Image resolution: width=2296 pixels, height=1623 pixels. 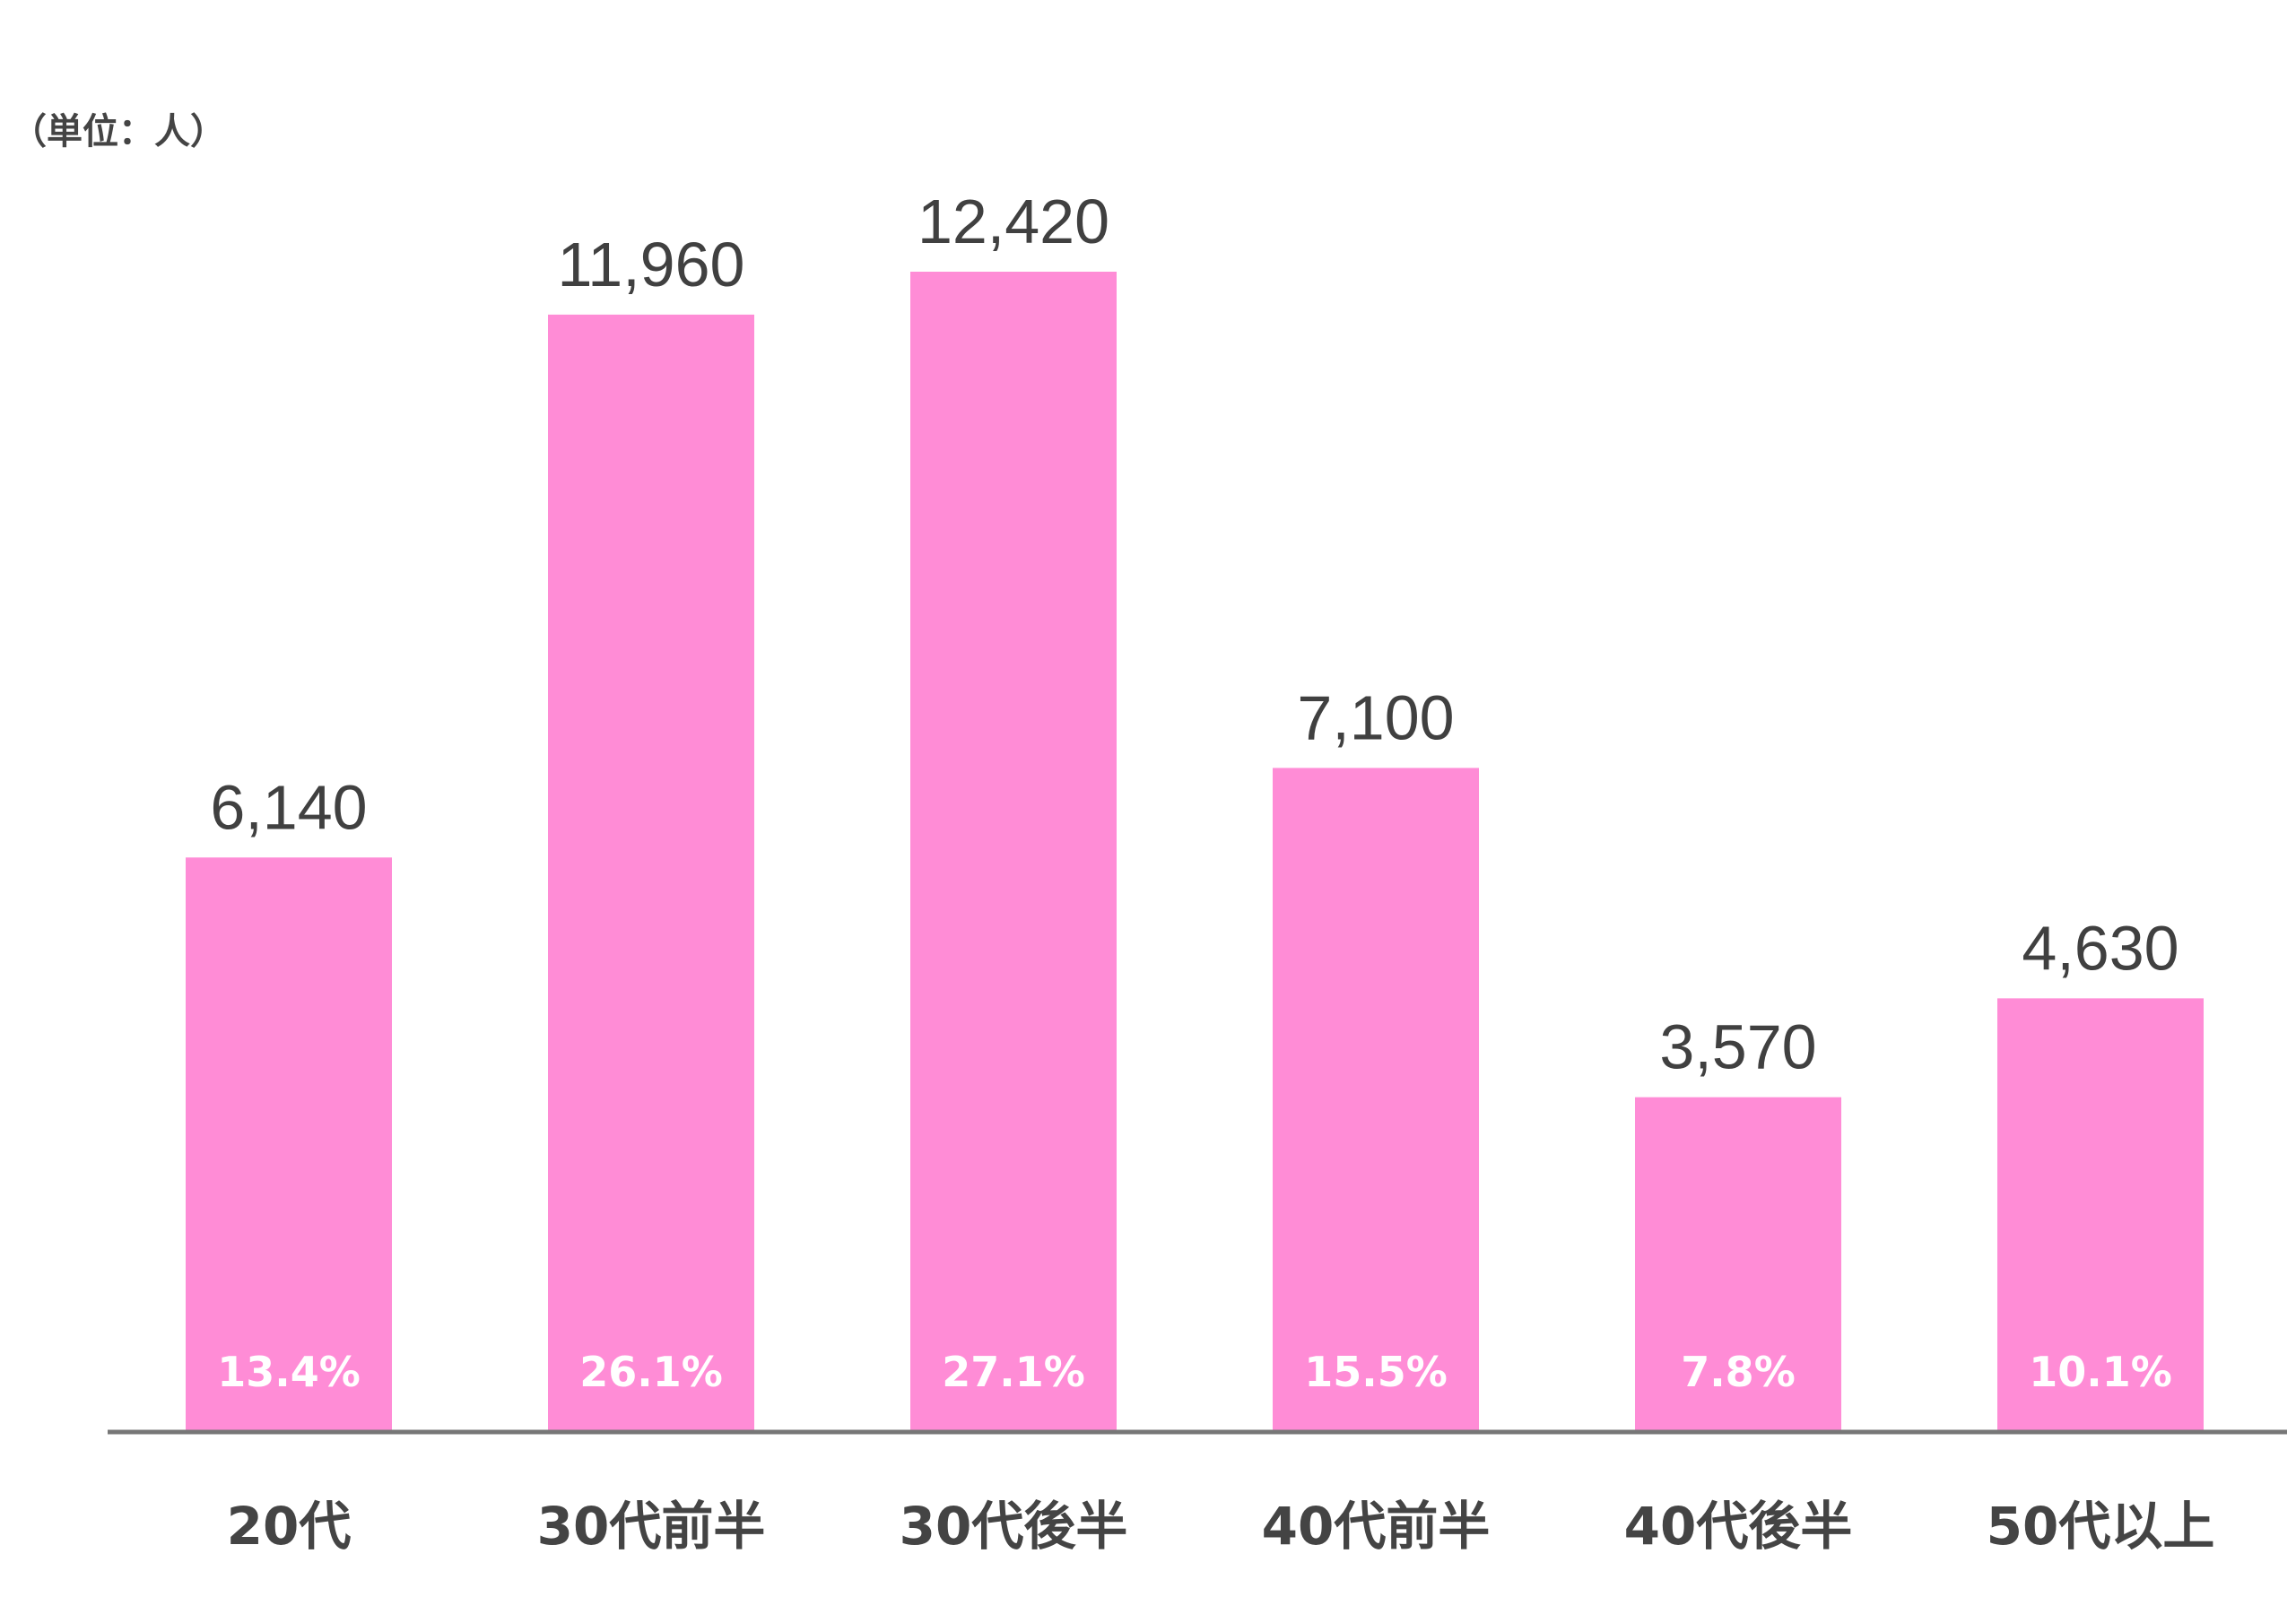 What do you see at coordinates (651, 264) in the screenshot?
I see `value-label-2: 11,960` at bounding box center [651, 264].